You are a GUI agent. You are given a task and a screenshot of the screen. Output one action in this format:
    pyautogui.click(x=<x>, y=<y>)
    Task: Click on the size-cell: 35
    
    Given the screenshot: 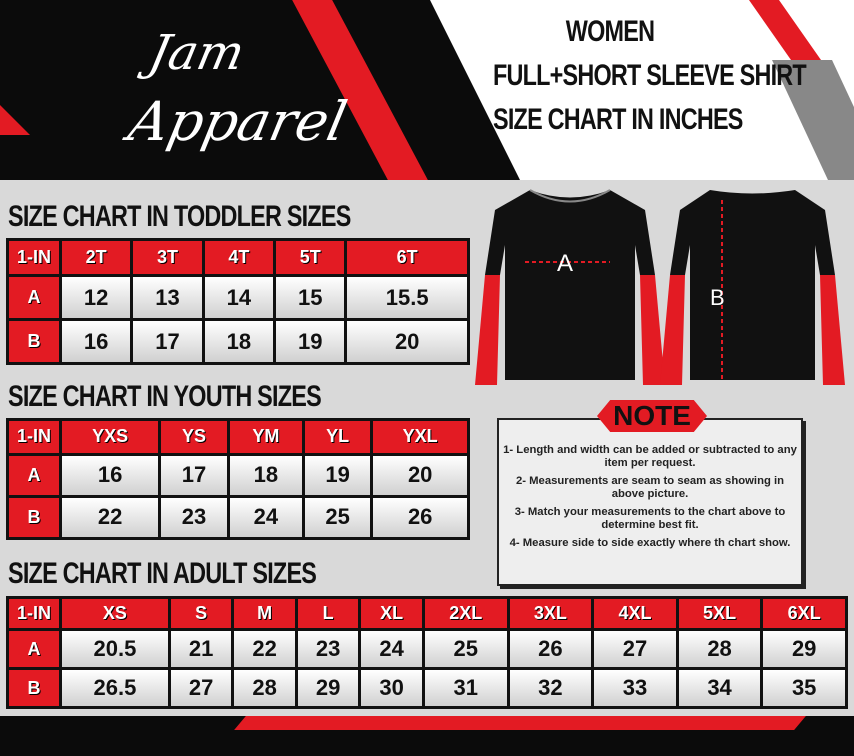 What is the action you would take?
    pyautogui.click(x=804, y=688)
    